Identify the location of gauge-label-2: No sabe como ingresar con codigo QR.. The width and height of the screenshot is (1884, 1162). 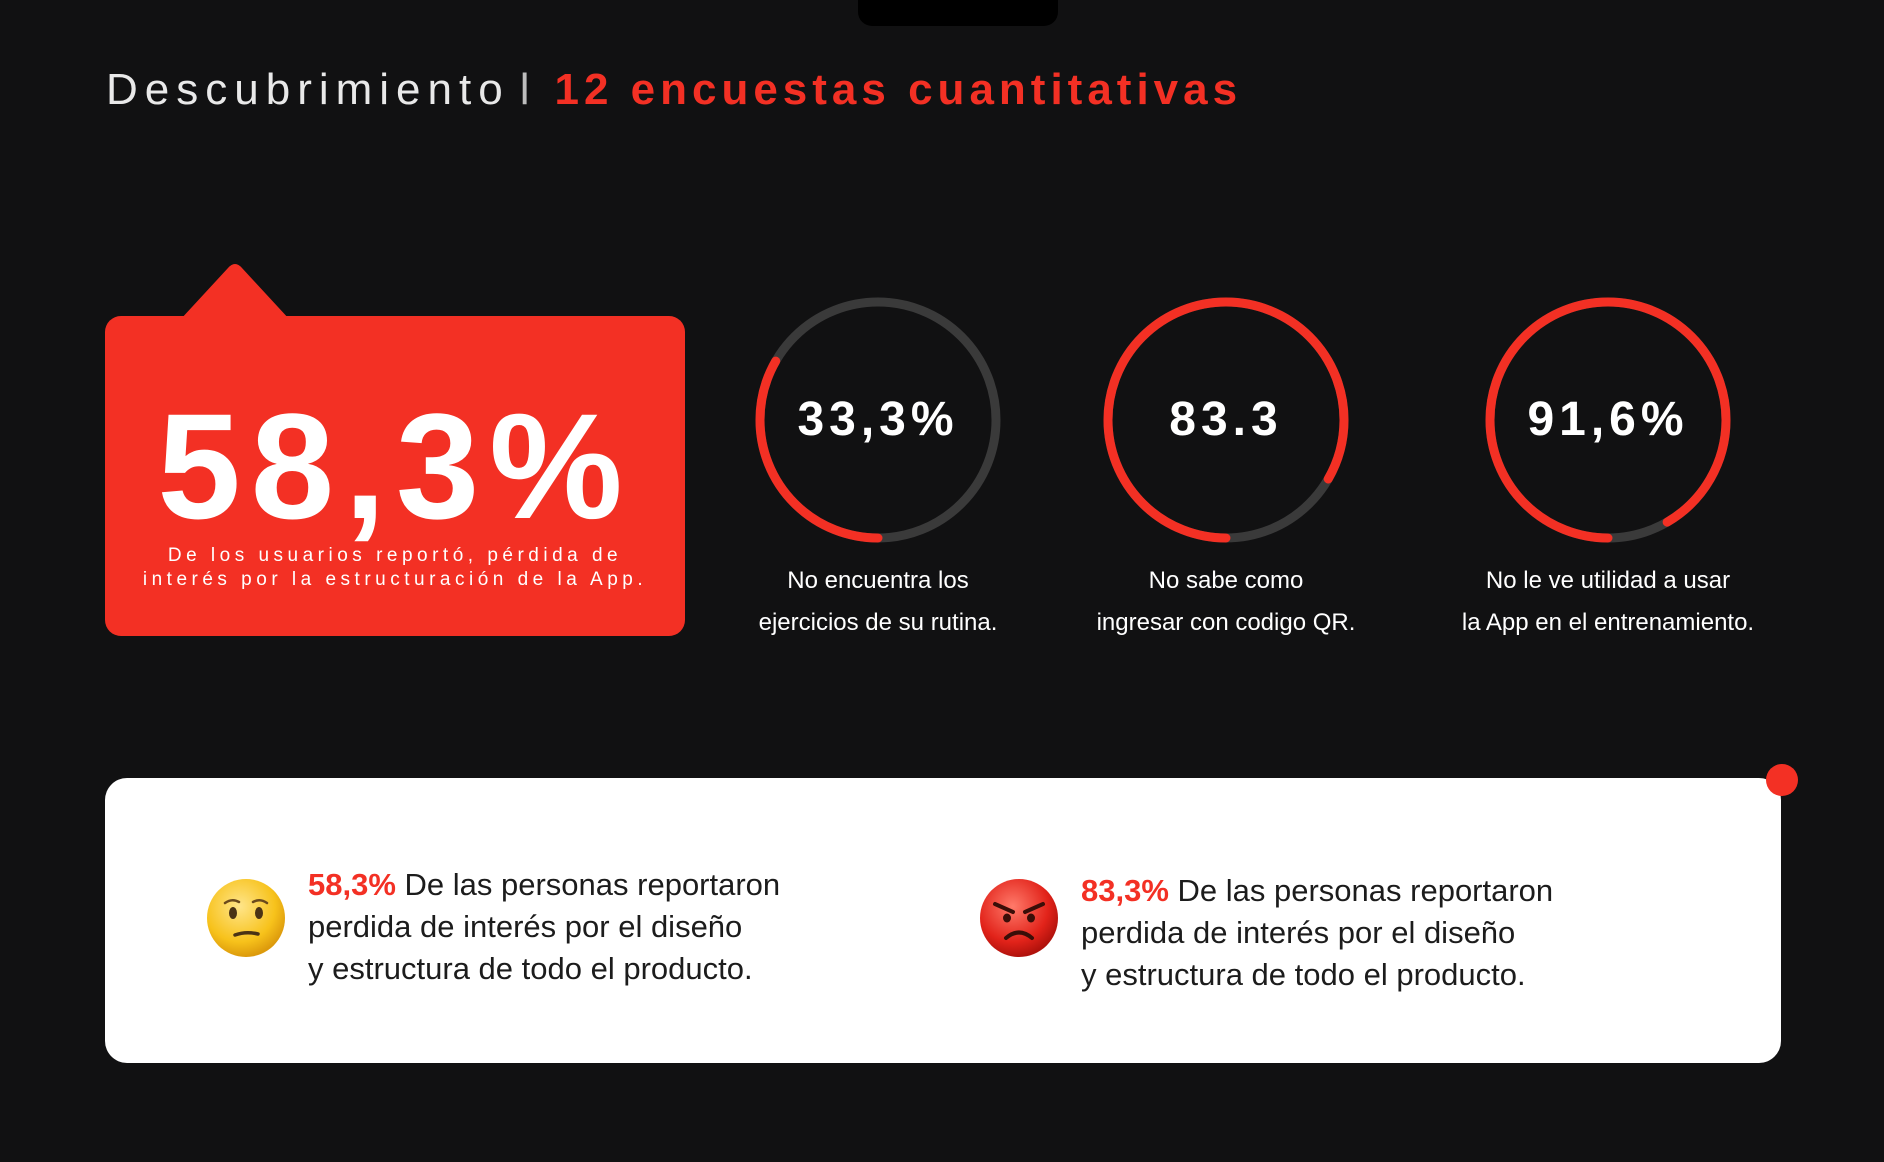
(1226, 602).